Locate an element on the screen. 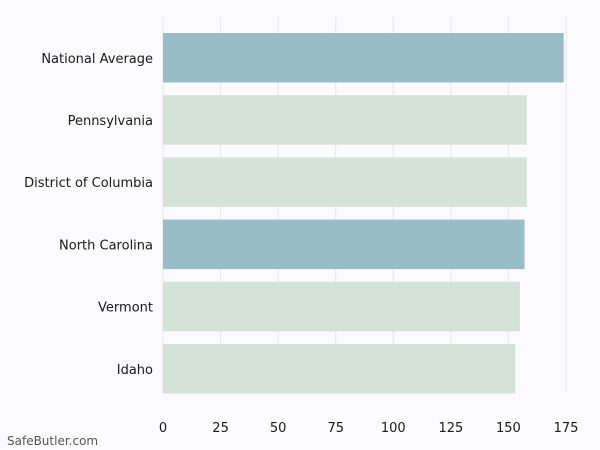 The height and width of the screenshot is (450, 600). x-tick-label: 125 is located at coordinates (450, 428).